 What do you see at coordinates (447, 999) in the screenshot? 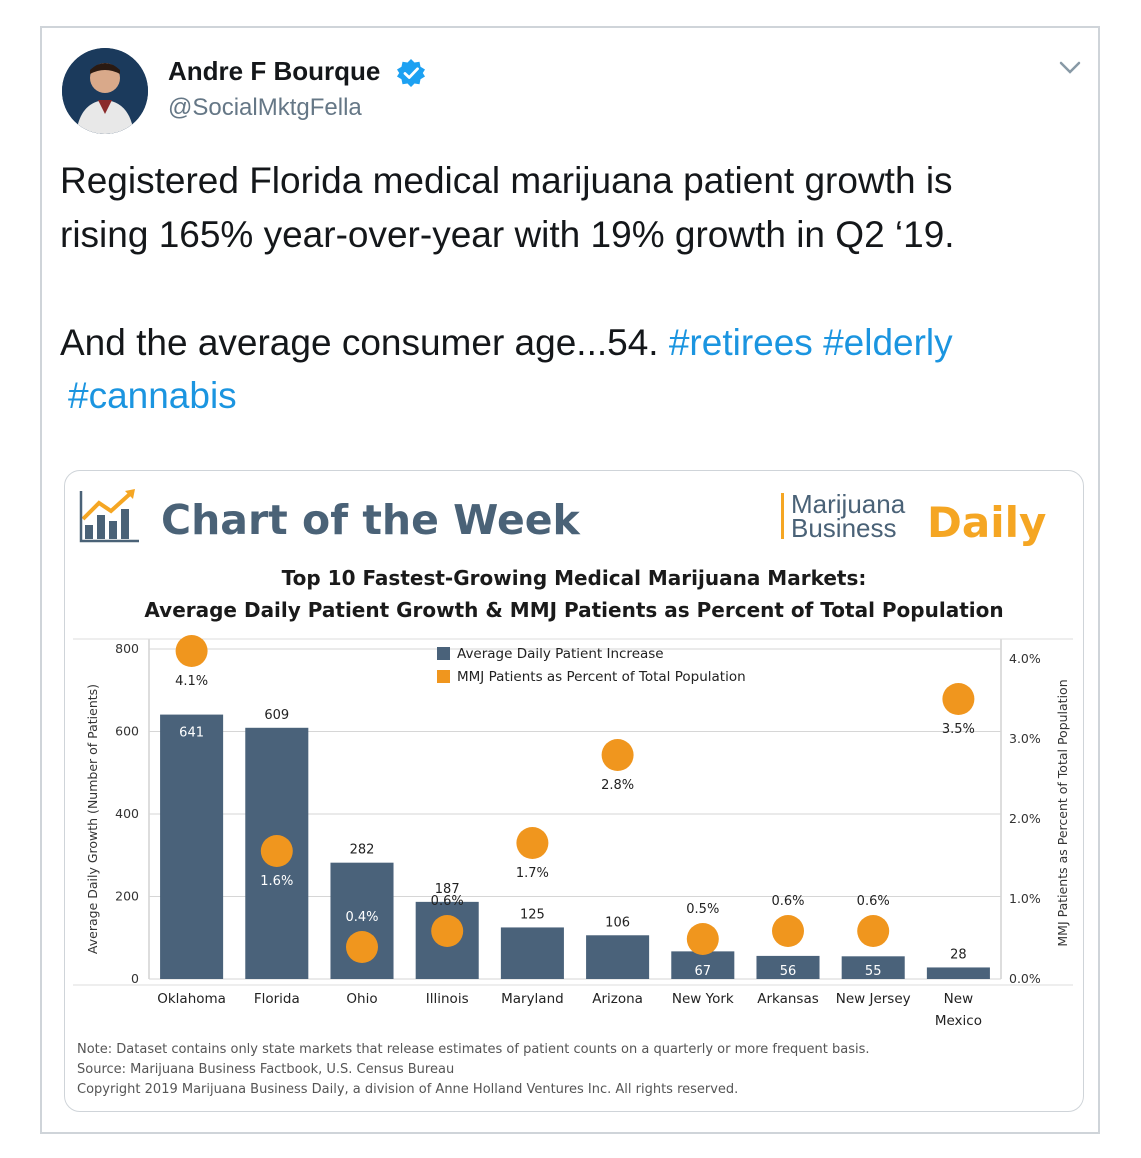
I see `category-label: Illinois` at bounding box center [447, 999].